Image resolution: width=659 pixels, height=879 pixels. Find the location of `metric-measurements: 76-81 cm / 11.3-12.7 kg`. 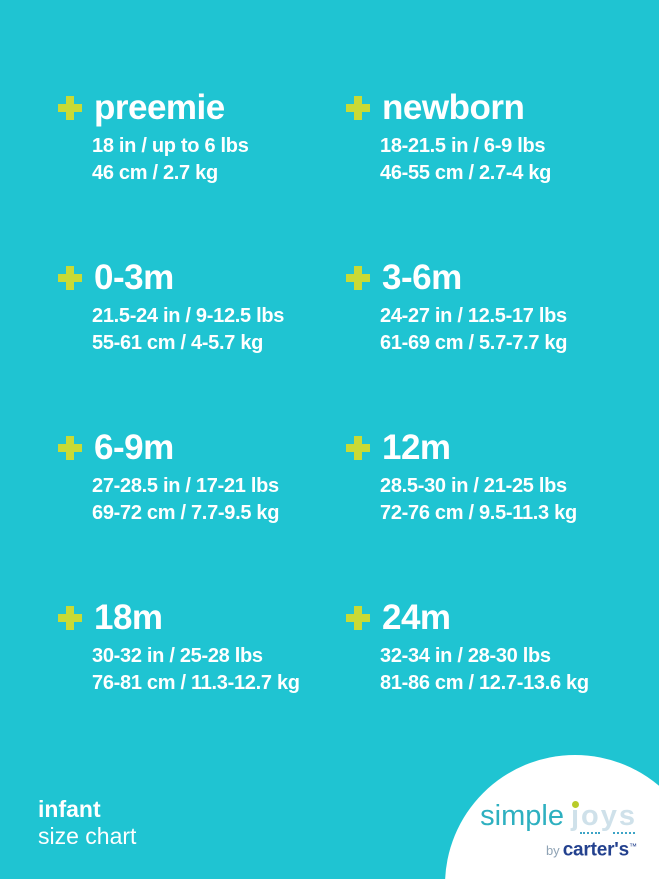

metric-measurements: 76-81 cm / 11.3-12.7 kg is located at coordinates (196, 683).